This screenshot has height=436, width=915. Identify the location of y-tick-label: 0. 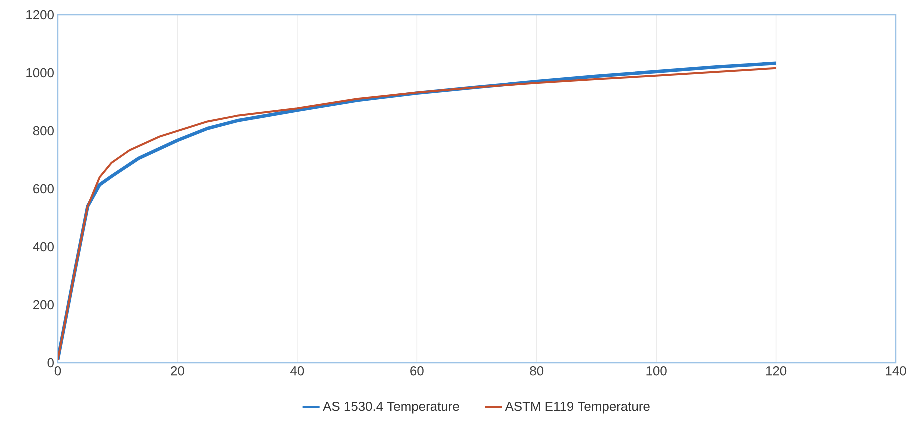
(51, 363).